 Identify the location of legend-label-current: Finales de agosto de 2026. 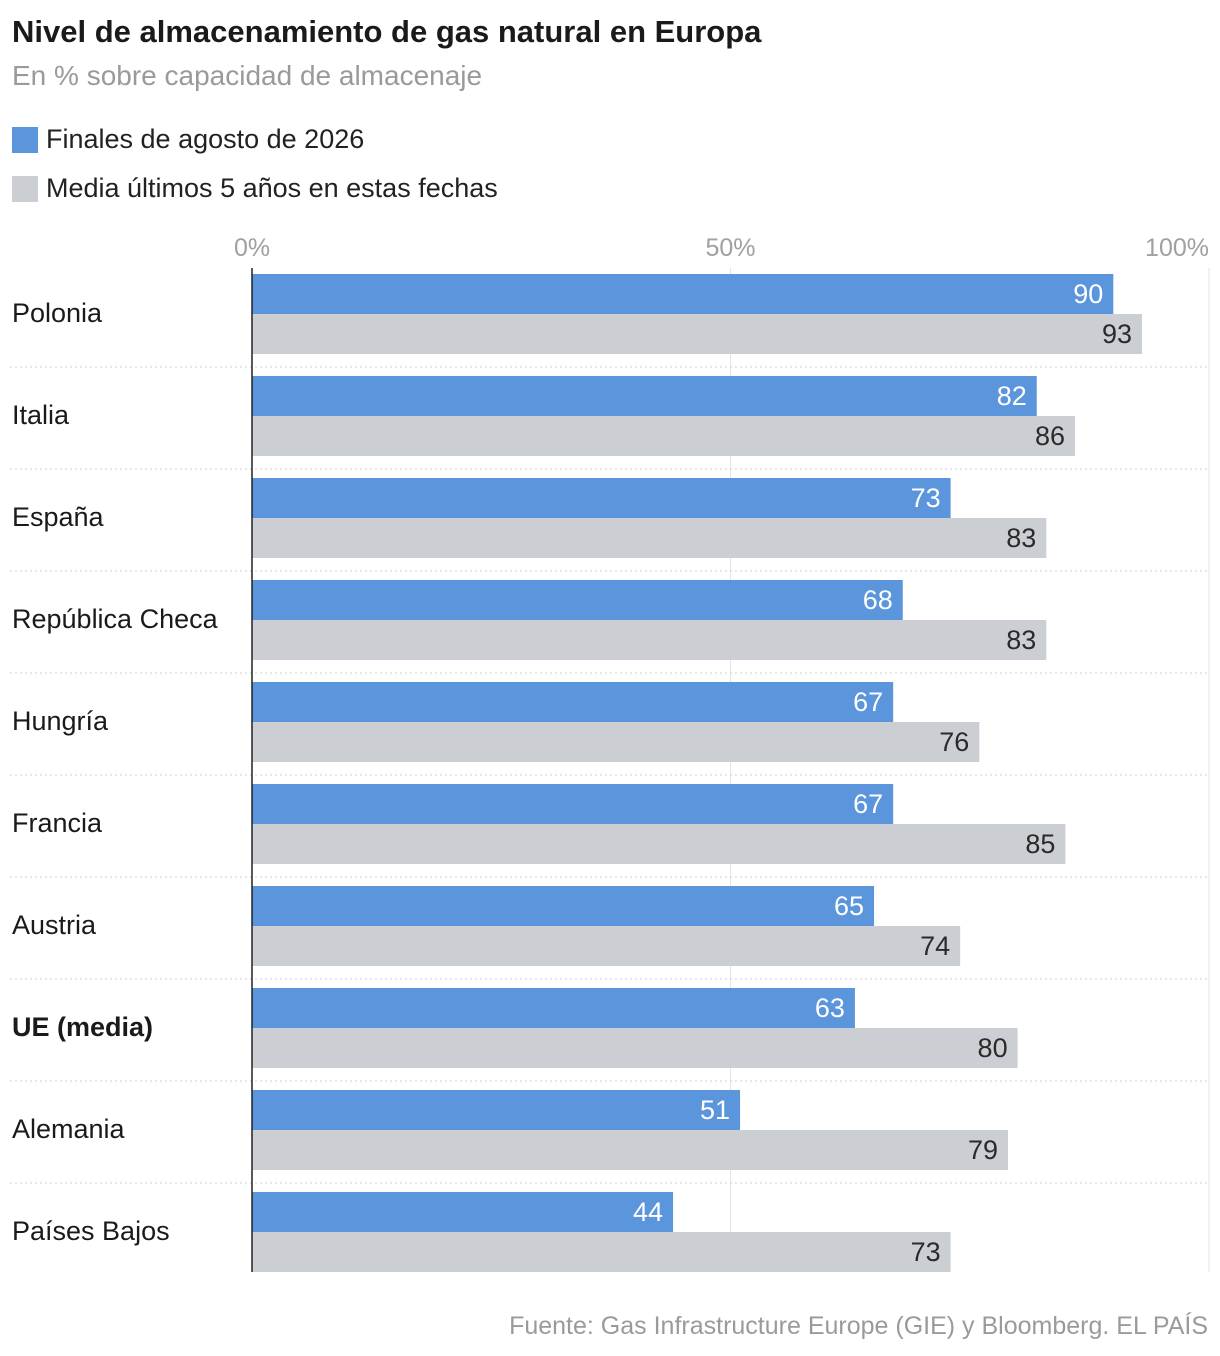
(205, 139).